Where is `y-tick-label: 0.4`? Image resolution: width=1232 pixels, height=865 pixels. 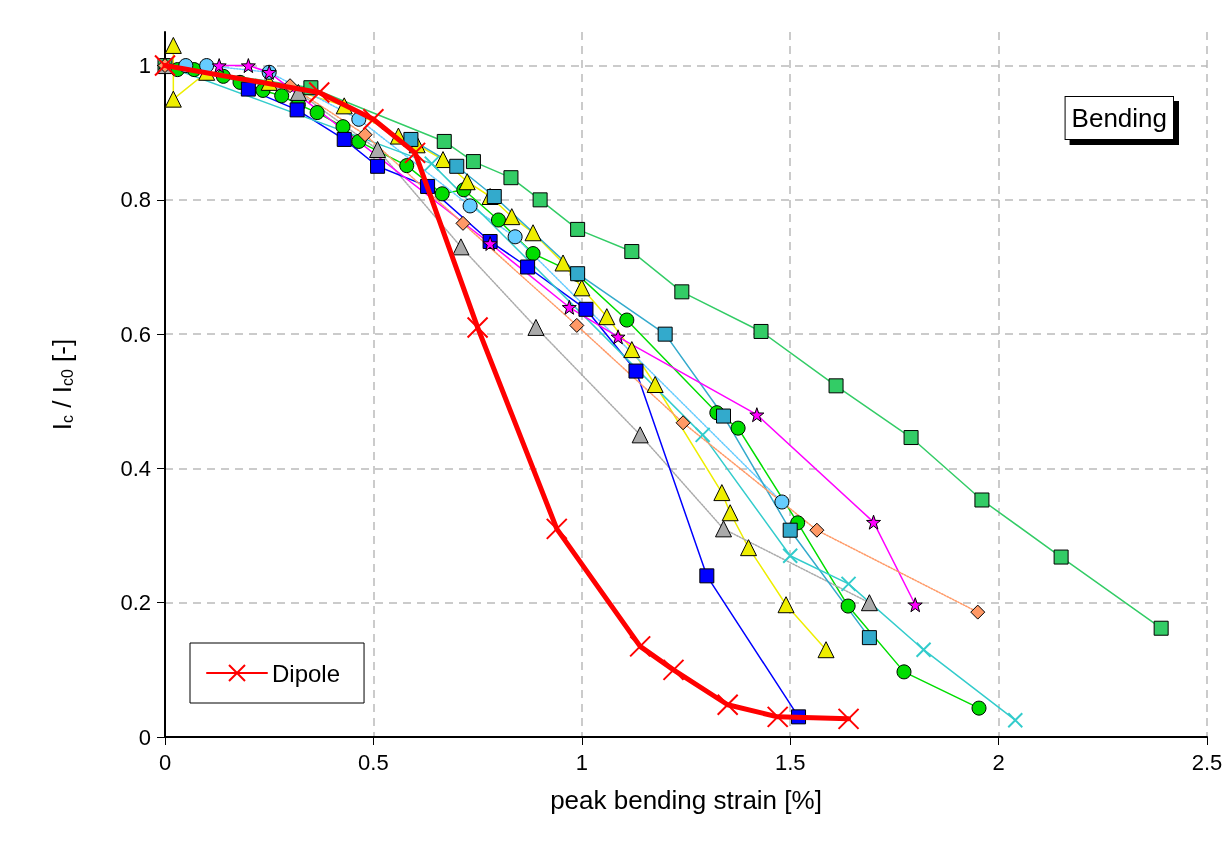 y-tick-label: 0.4 is located at coordinates (135, 468).